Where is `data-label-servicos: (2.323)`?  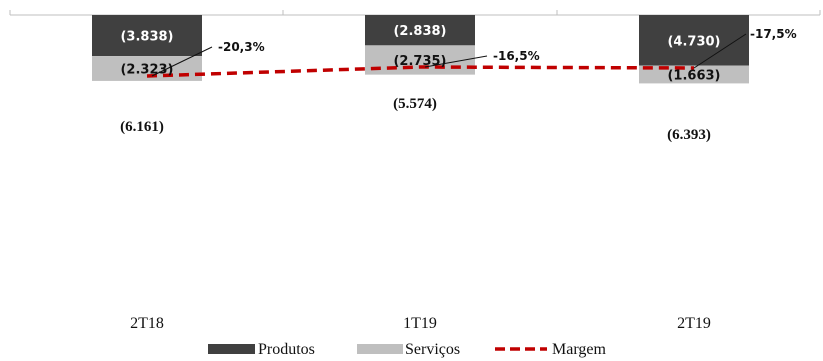 data-label-servicos: (2.323) is located at coordinates (146, 69).